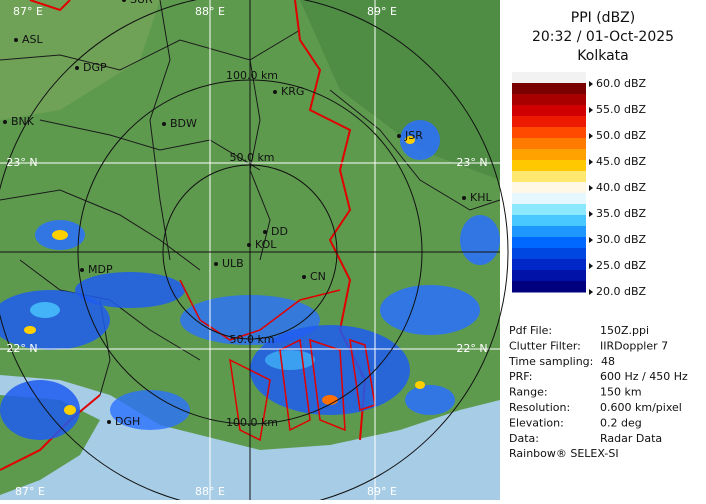  What do you see at coordinates (621, 265) in the screenshot?
I see `scale-label: 25.0 dBZ` at bounding box center [621, 265].